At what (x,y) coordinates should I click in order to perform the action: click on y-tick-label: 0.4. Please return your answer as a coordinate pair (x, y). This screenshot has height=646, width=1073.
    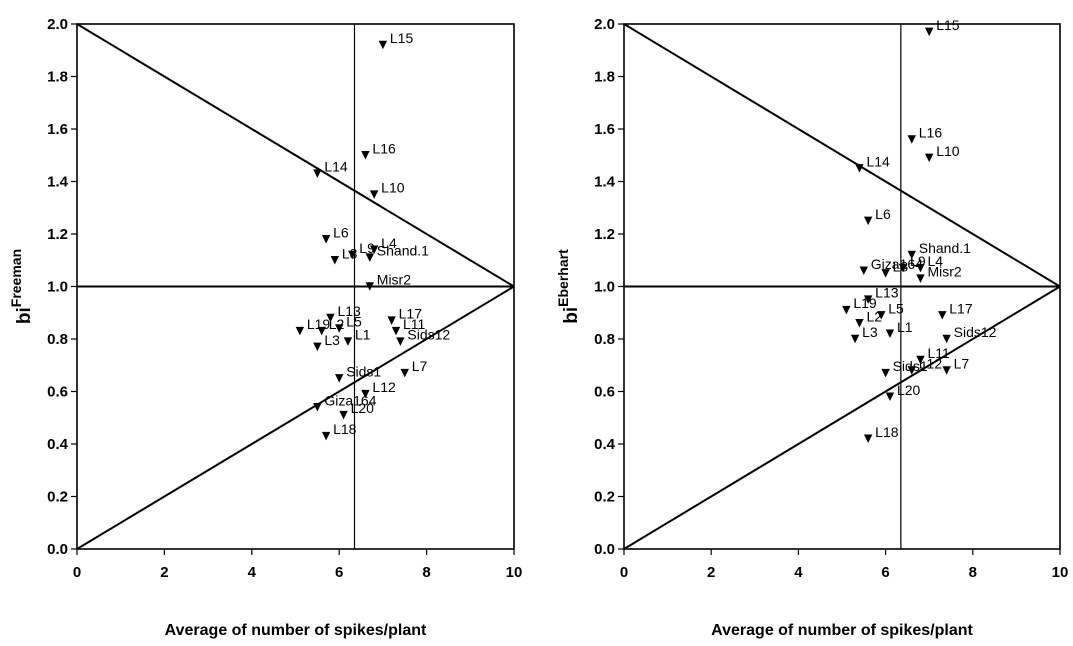
    Looking at the image, I should click on (58, 444).